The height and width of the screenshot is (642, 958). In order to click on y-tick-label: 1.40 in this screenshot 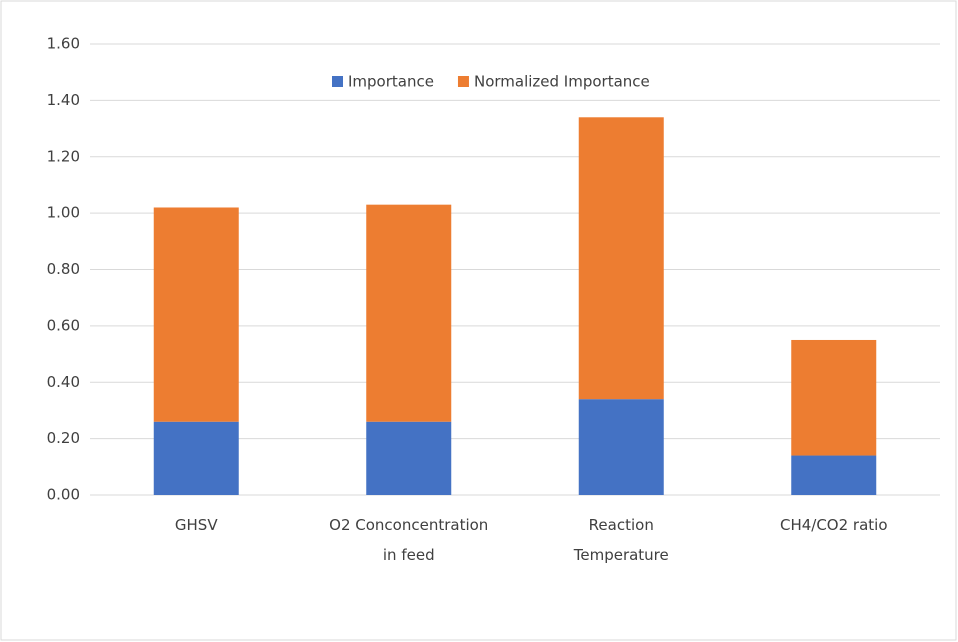, I will do `click(63, 100)`.